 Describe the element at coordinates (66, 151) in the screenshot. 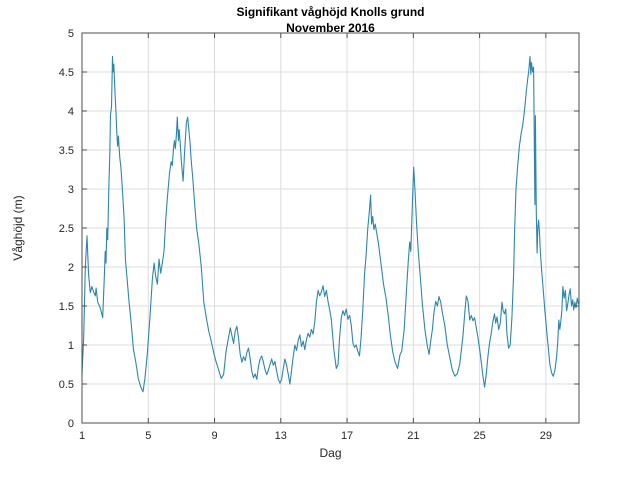

I see `y-tick-label: 3.5` at that location.